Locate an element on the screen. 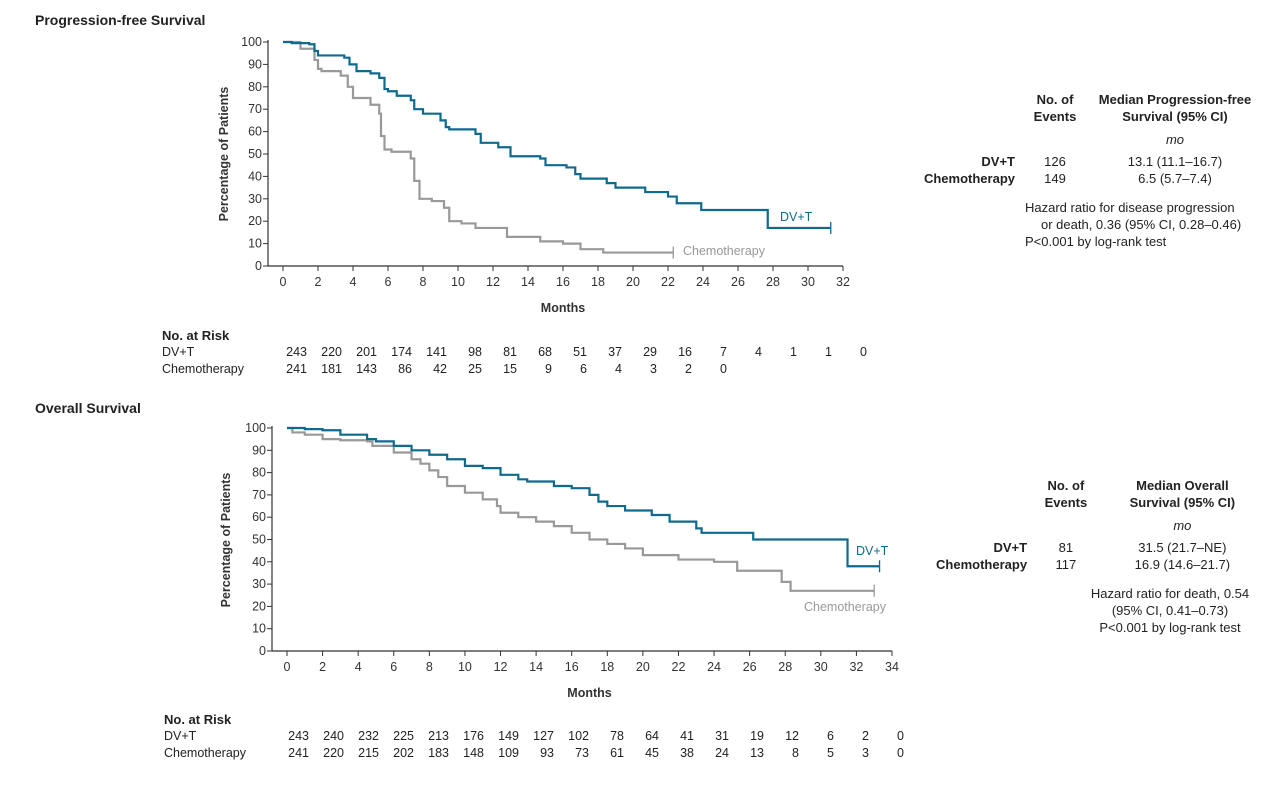 This screenshot has height=802, width=1266. risk-count: 15 is located at coordinates (510, 368).